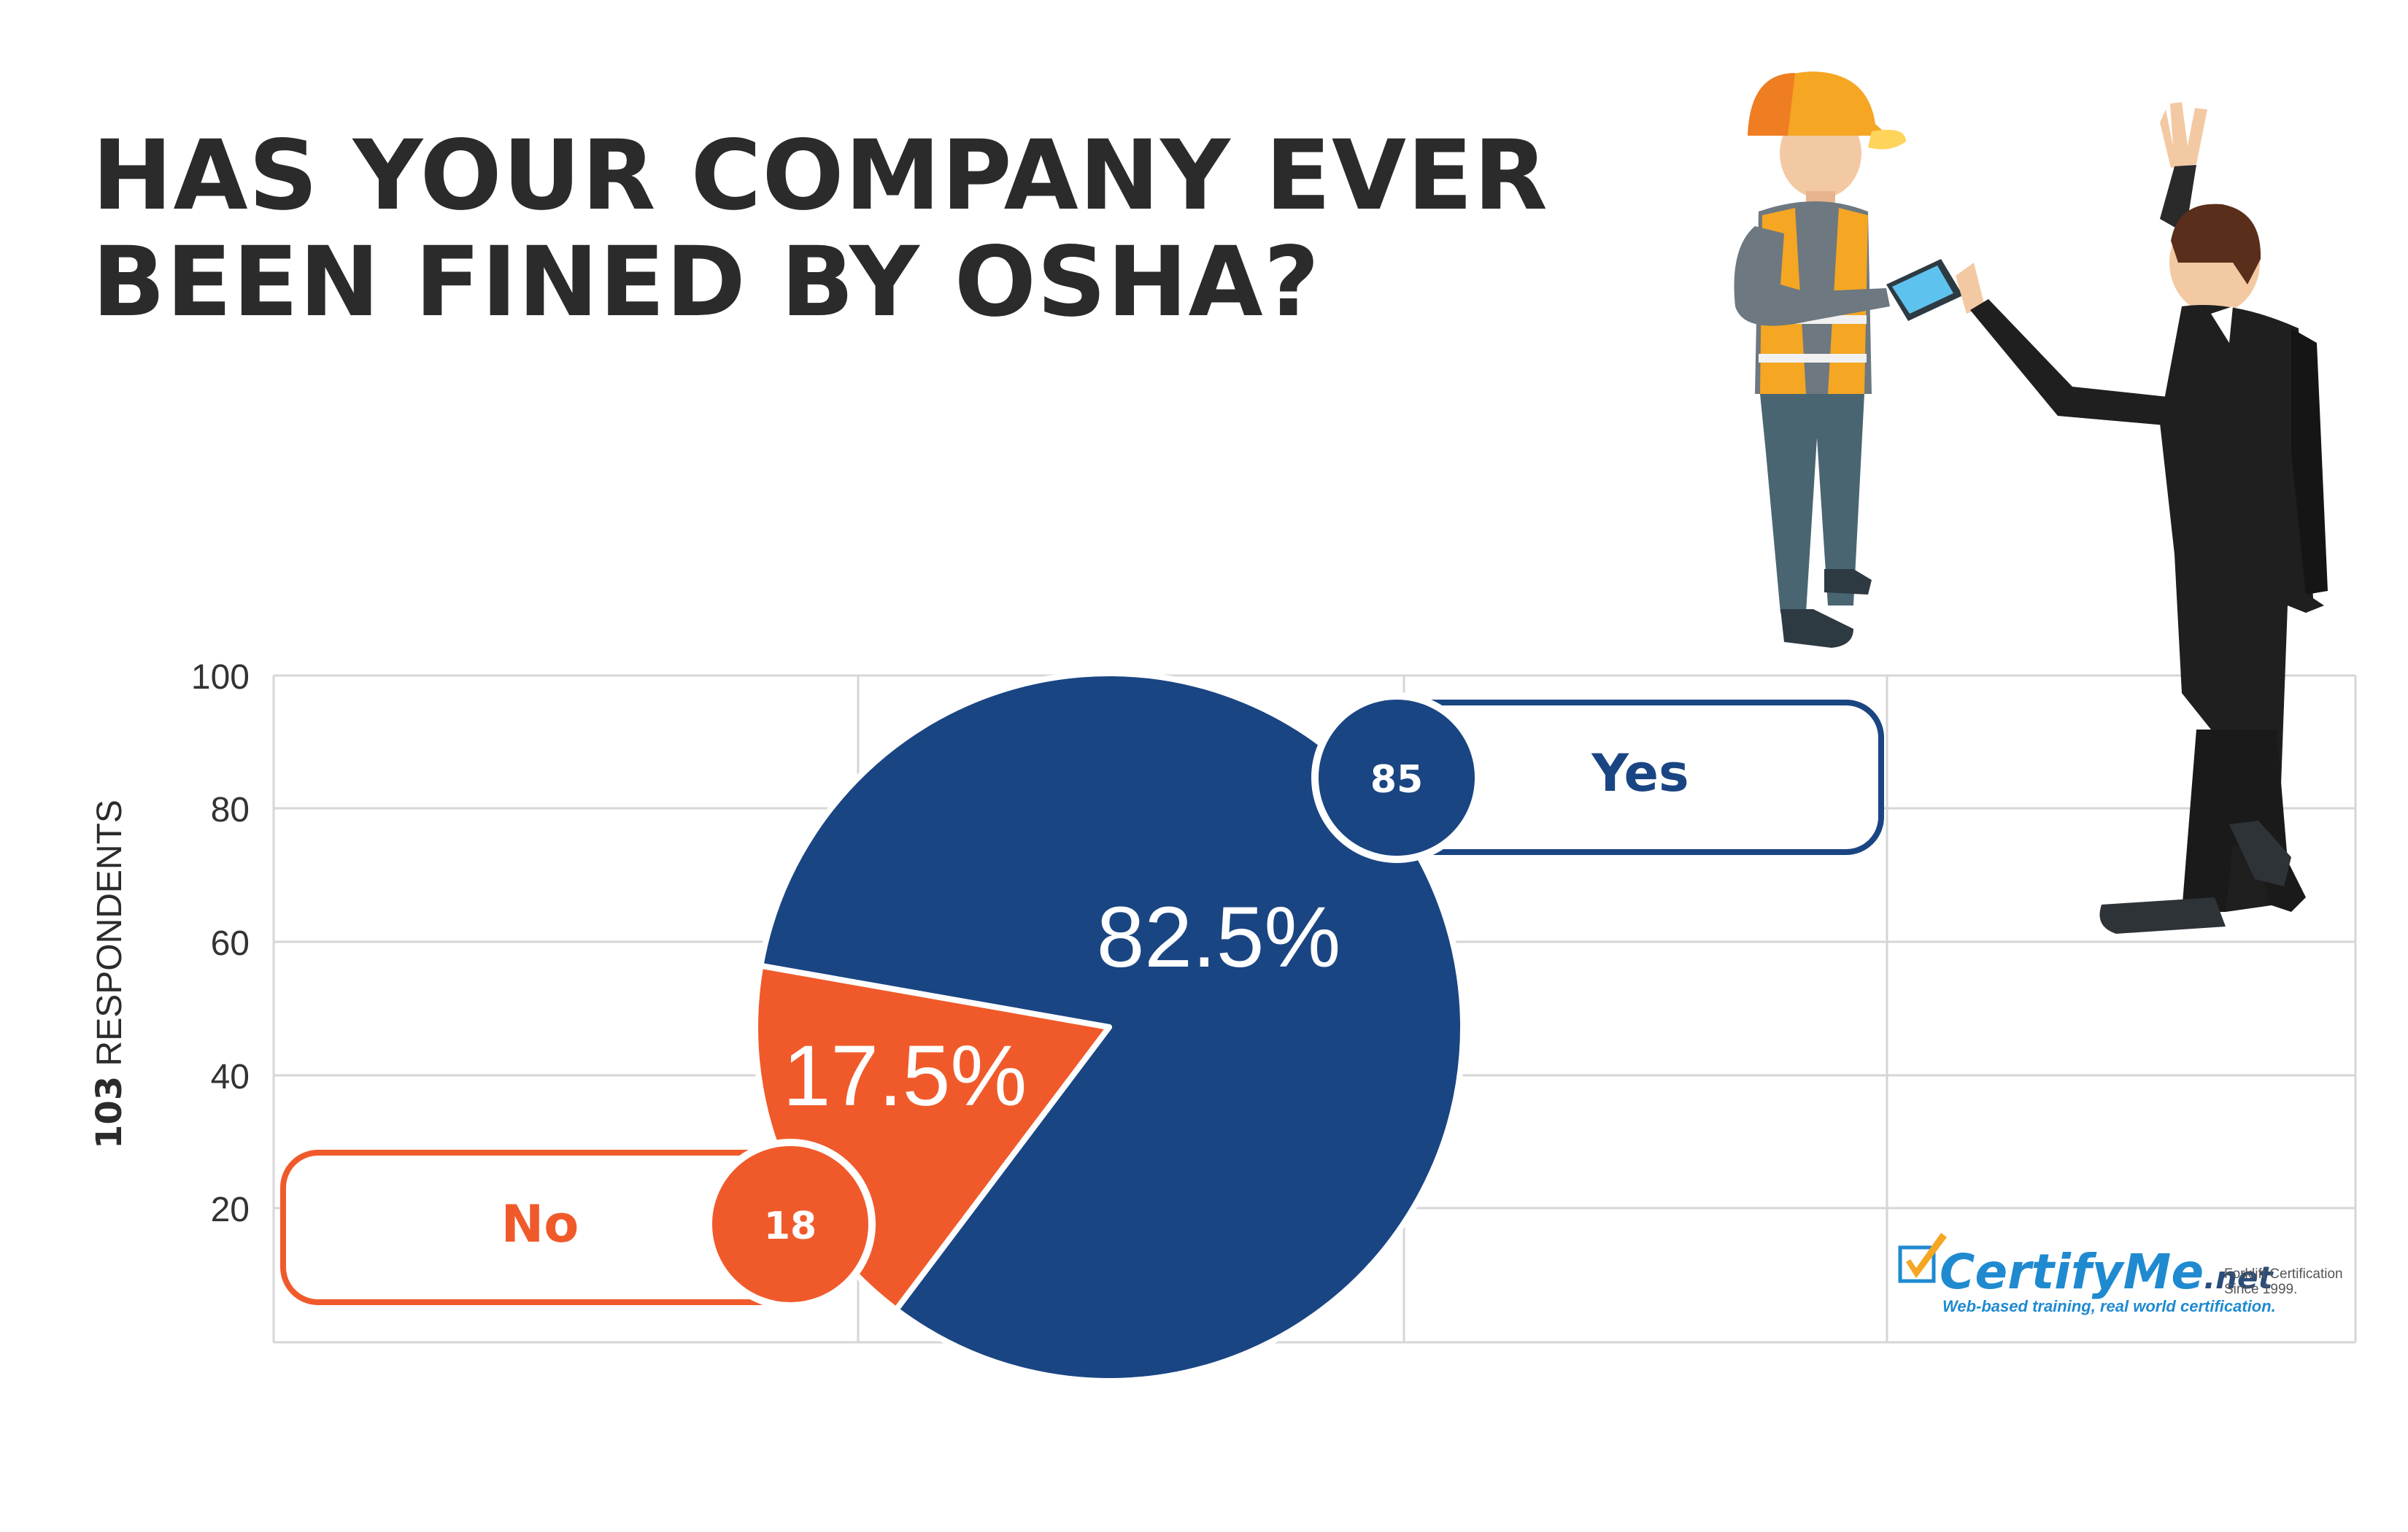 Image resolution: width=2408 pixels, height=1532 pixels. I want to click on legend-no-count-badge, so click(790, 1224).